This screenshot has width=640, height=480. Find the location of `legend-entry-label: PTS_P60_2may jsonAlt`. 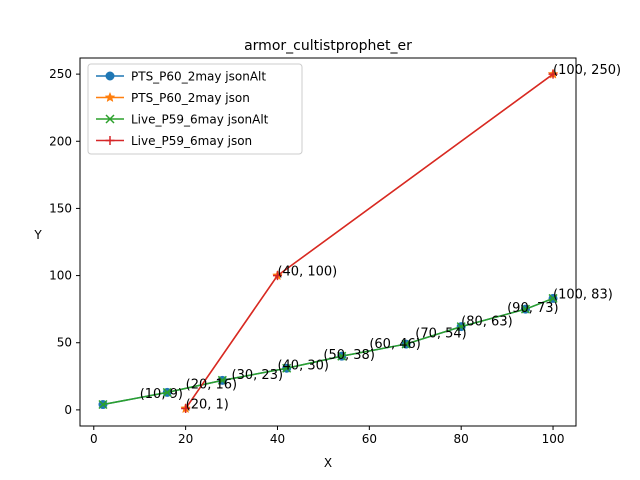

legend-entry-label: PTS_P60_2may jsonAlt is located at coordinates (198, 77).